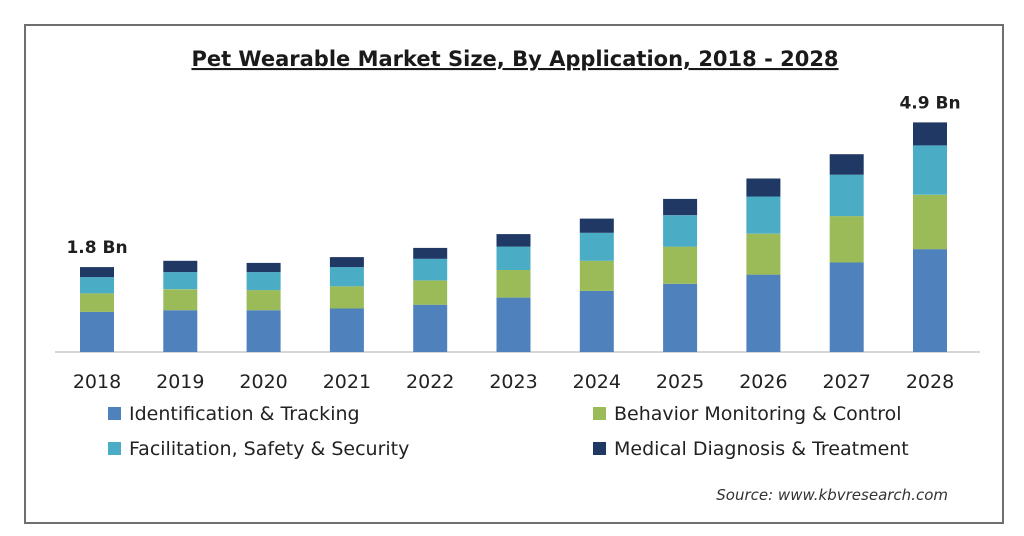 This screenshot has height=536, width=1024. I want to click on x-tick-2028: 2028, so click(930, 382).